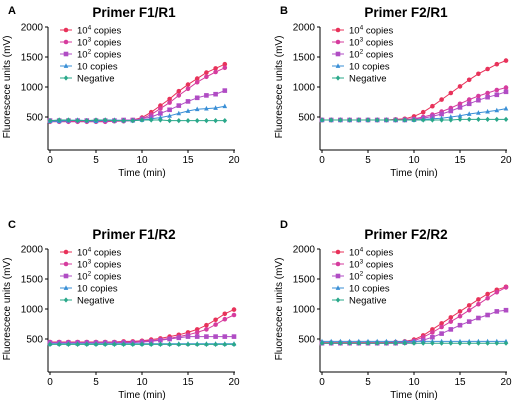  What do you see at coordinates (322, 160) in the screenshot?
I see `x-tick-label: 0` at bounding box center [322, 160].